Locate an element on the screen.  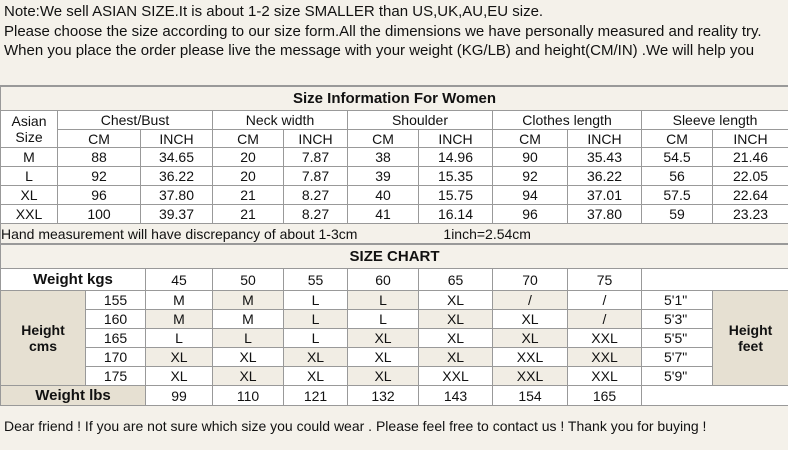
measure-cell: 41 is located at coordinates (383, 214).